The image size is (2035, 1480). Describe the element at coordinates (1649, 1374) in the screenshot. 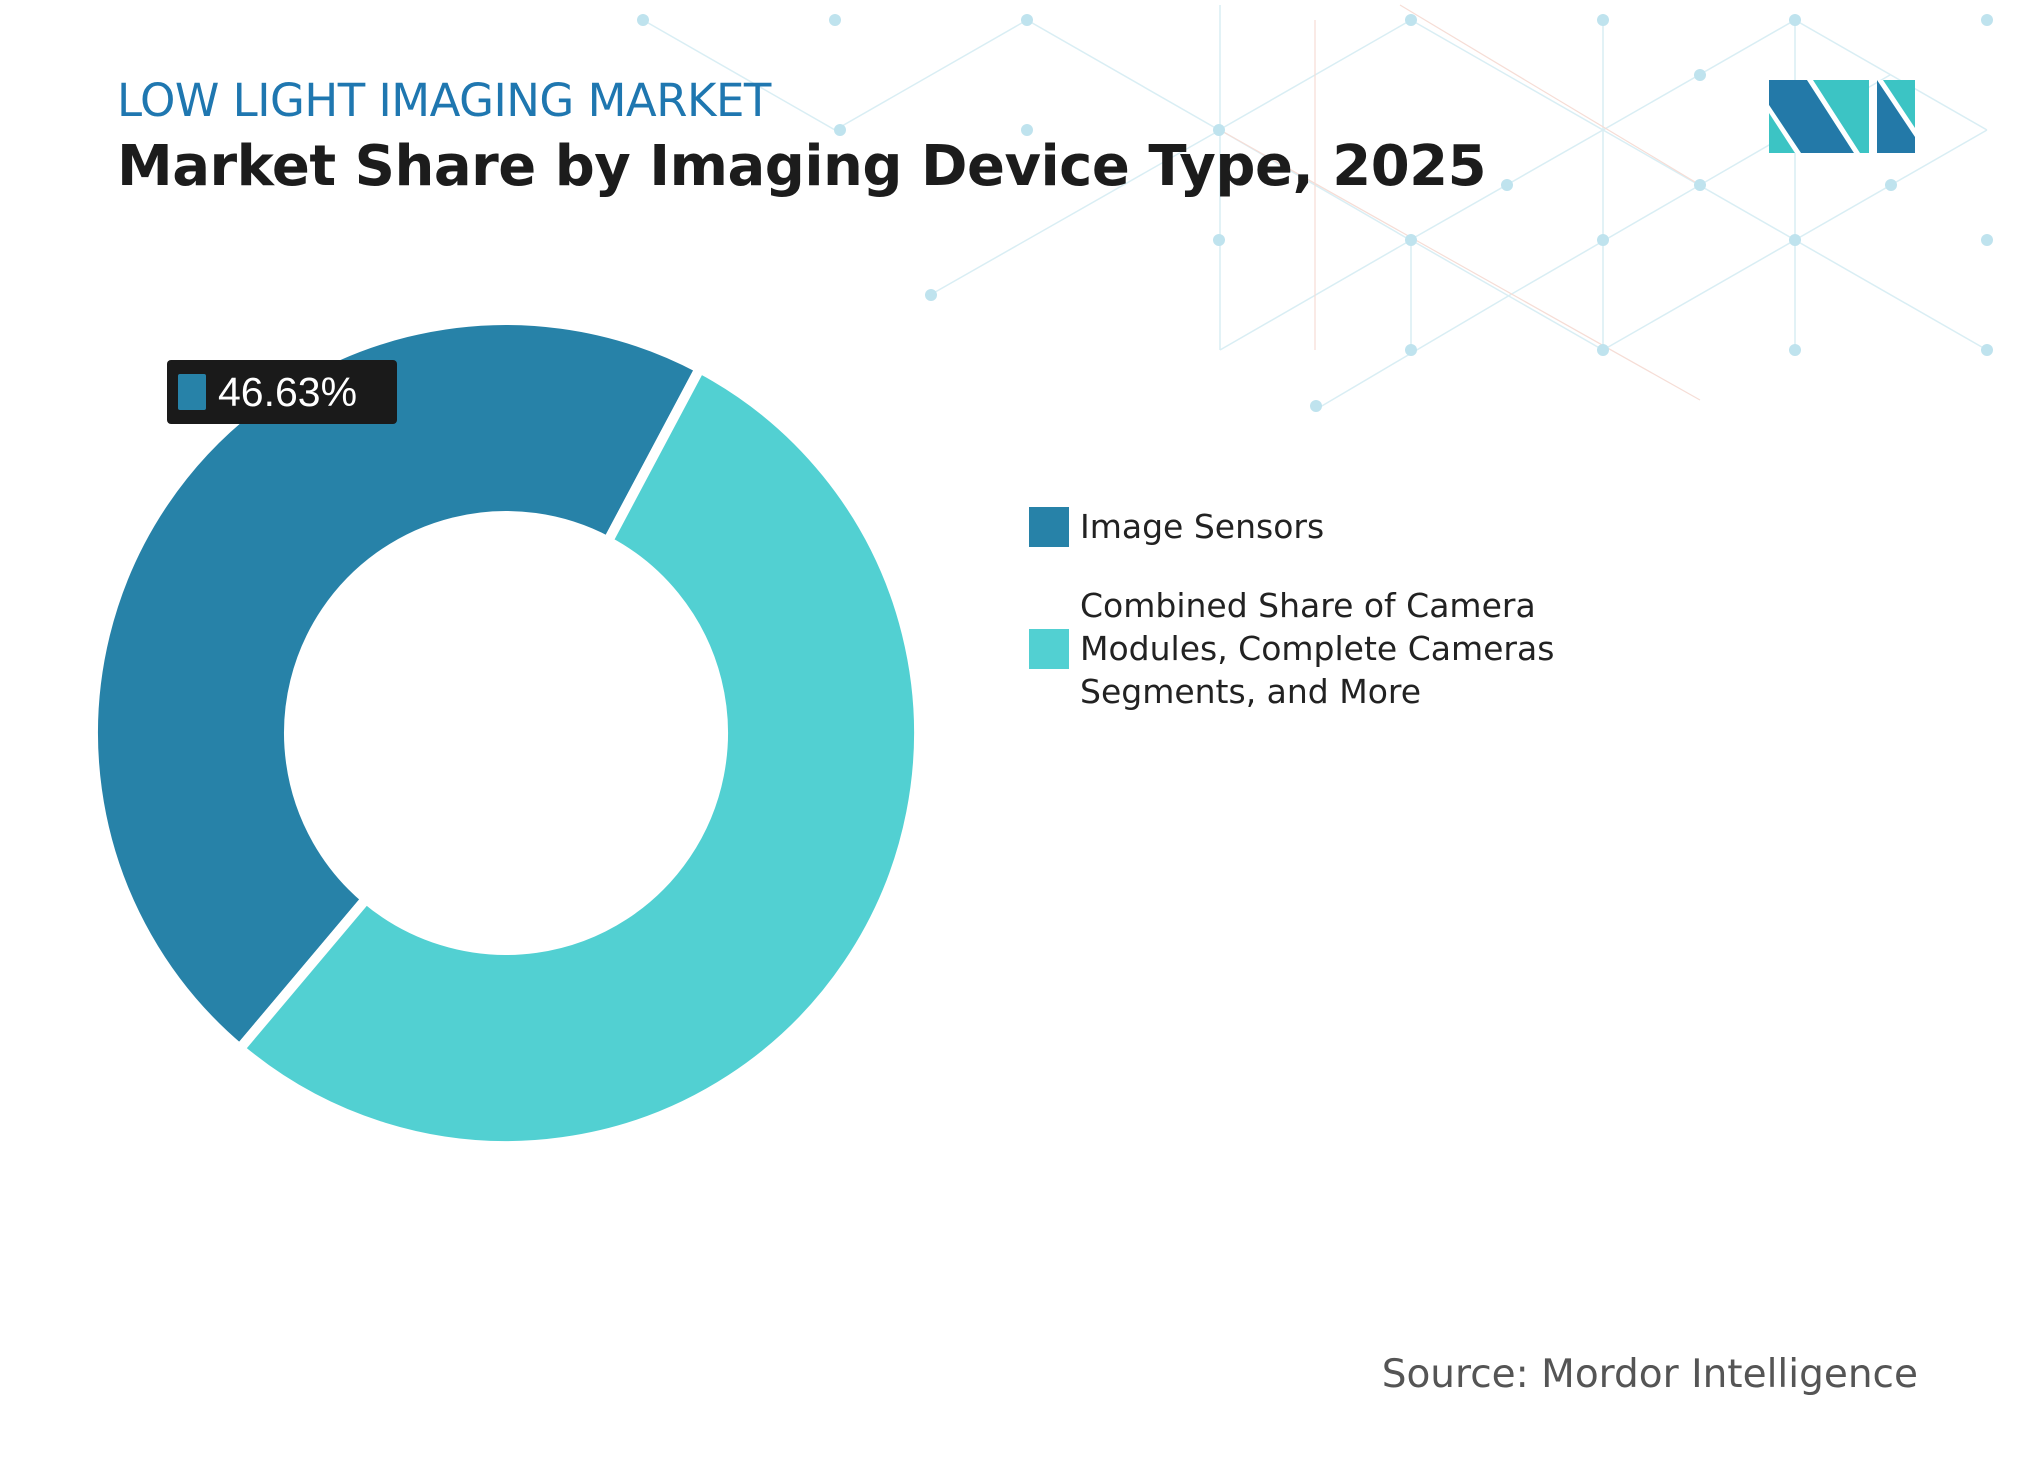

I see `source-note: Source: Mordor Intelligence` at that location.